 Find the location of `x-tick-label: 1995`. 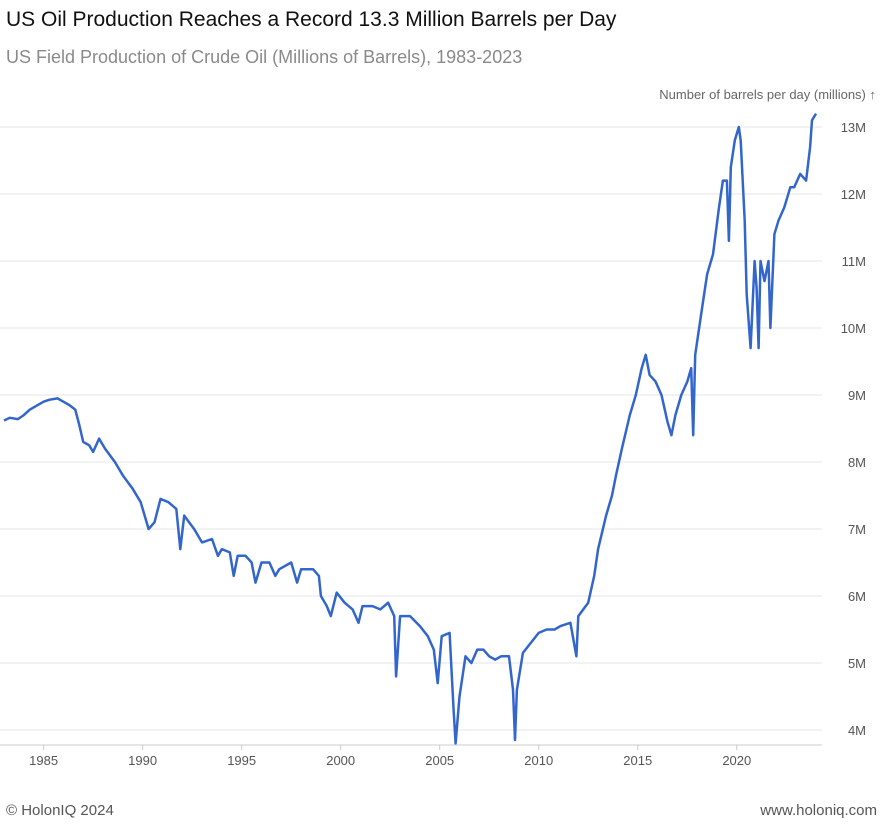

x-tick-label: 1995 is located at coordinates (241, 760).